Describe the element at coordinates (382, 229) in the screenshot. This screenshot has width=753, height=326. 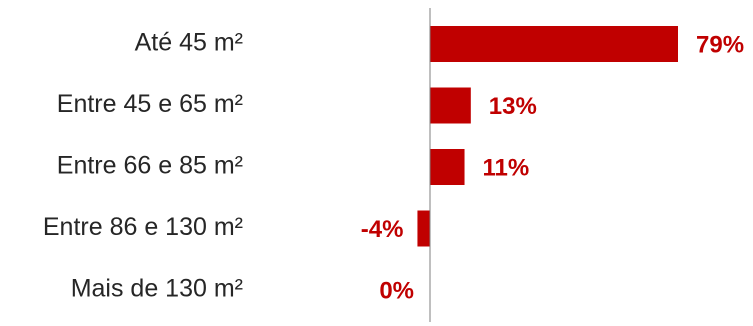
I see `value-label: -4%` at that location.